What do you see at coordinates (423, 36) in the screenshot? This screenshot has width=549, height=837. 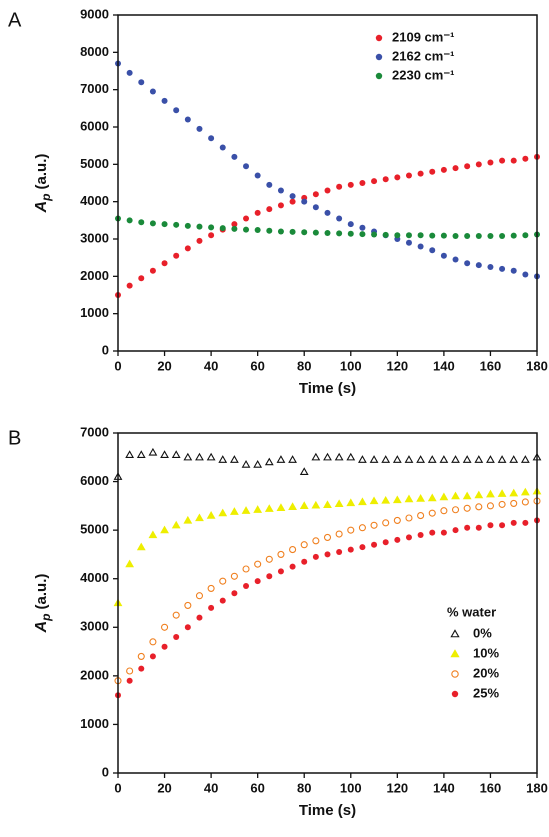 I see `legend-label: 2109 cm⁻¹` at bounding box center [423, 36].